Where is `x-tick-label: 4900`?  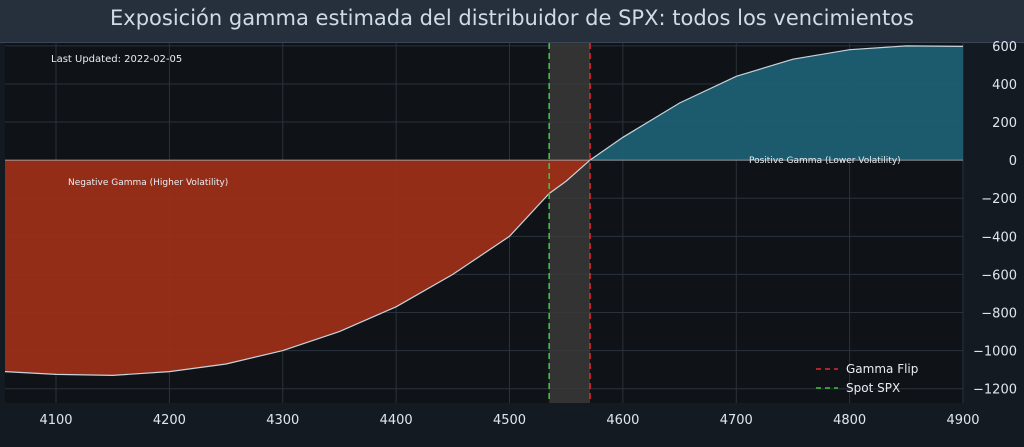 x-tick-label: 4900 is located at coordinates (962, 420).